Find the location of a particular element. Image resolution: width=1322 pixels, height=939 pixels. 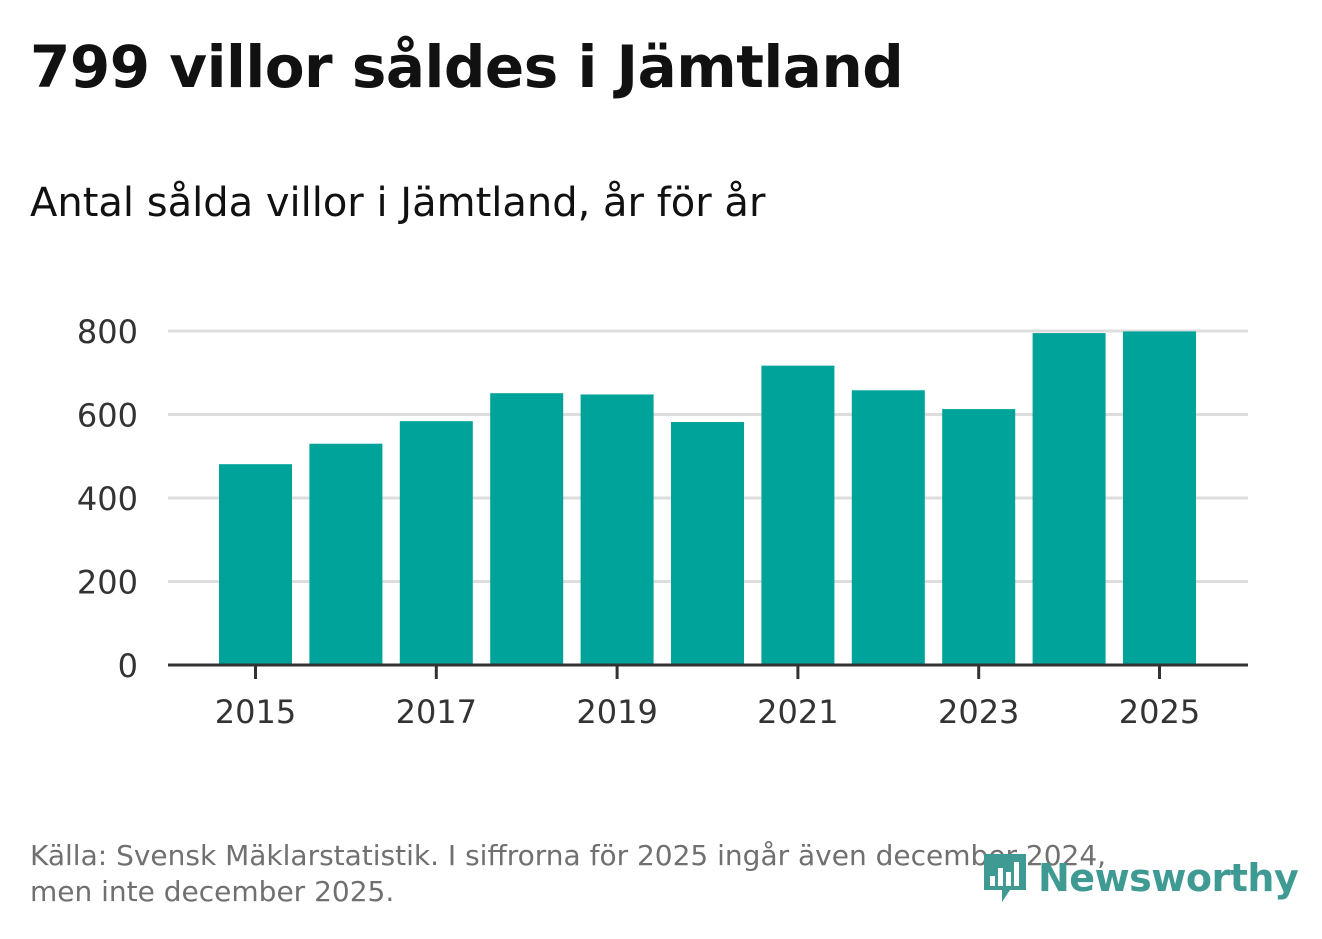

bar-2017 is located at coordinates (436, 543).